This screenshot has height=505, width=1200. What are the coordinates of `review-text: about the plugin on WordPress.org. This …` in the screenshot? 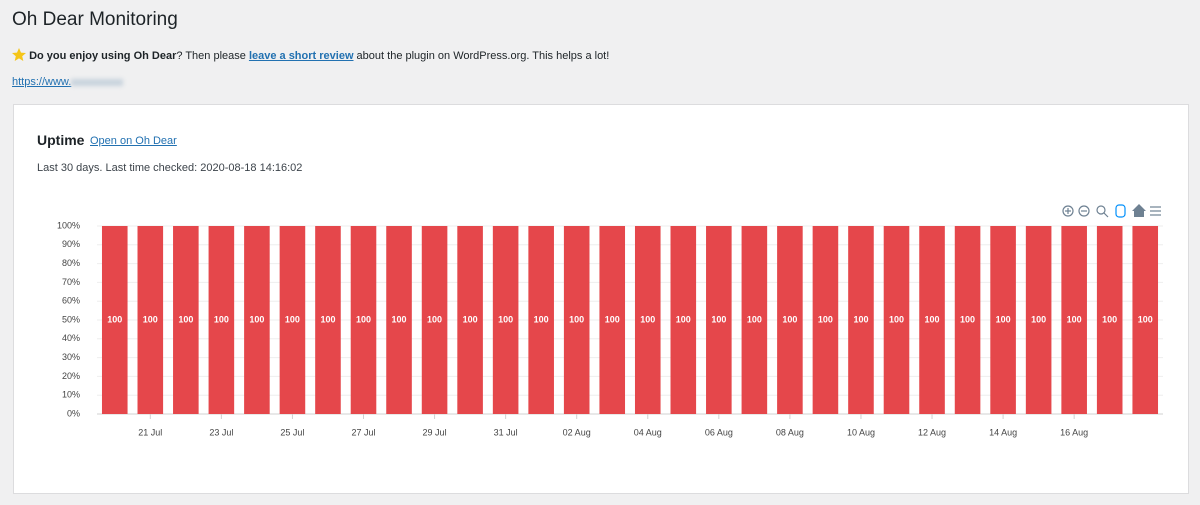 It's located at (481, 56).